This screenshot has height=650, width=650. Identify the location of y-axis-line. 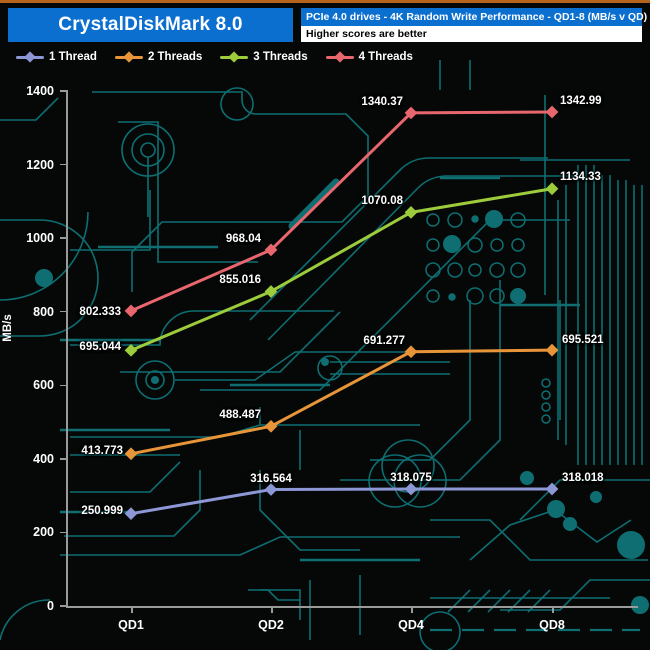
(67, 348).